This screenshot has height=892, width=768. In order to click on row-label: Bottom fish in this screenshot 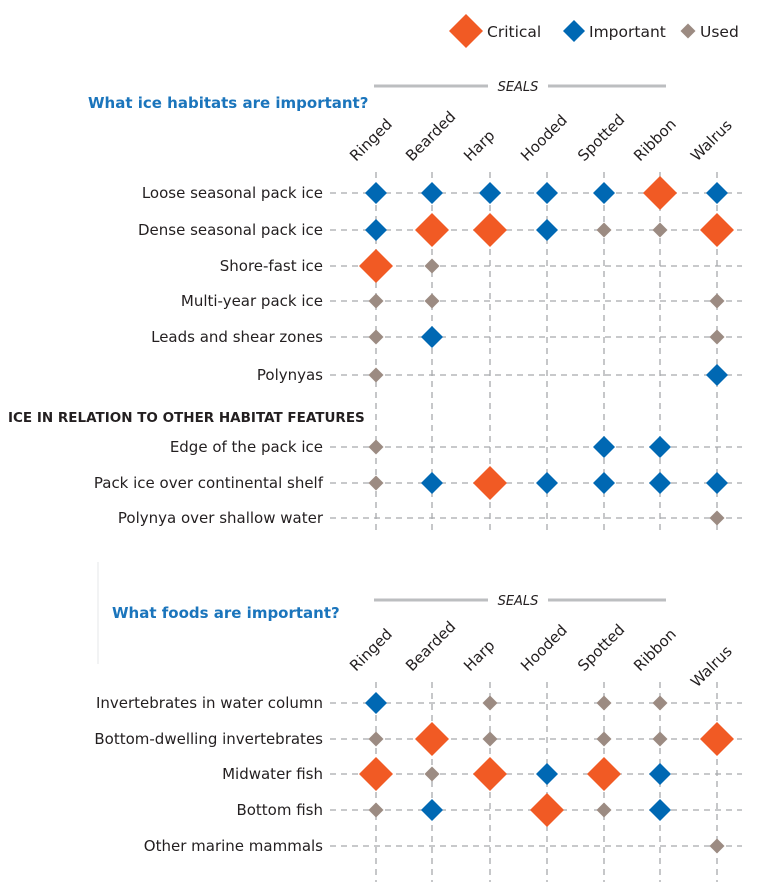, I will do `click(279, 810)`.